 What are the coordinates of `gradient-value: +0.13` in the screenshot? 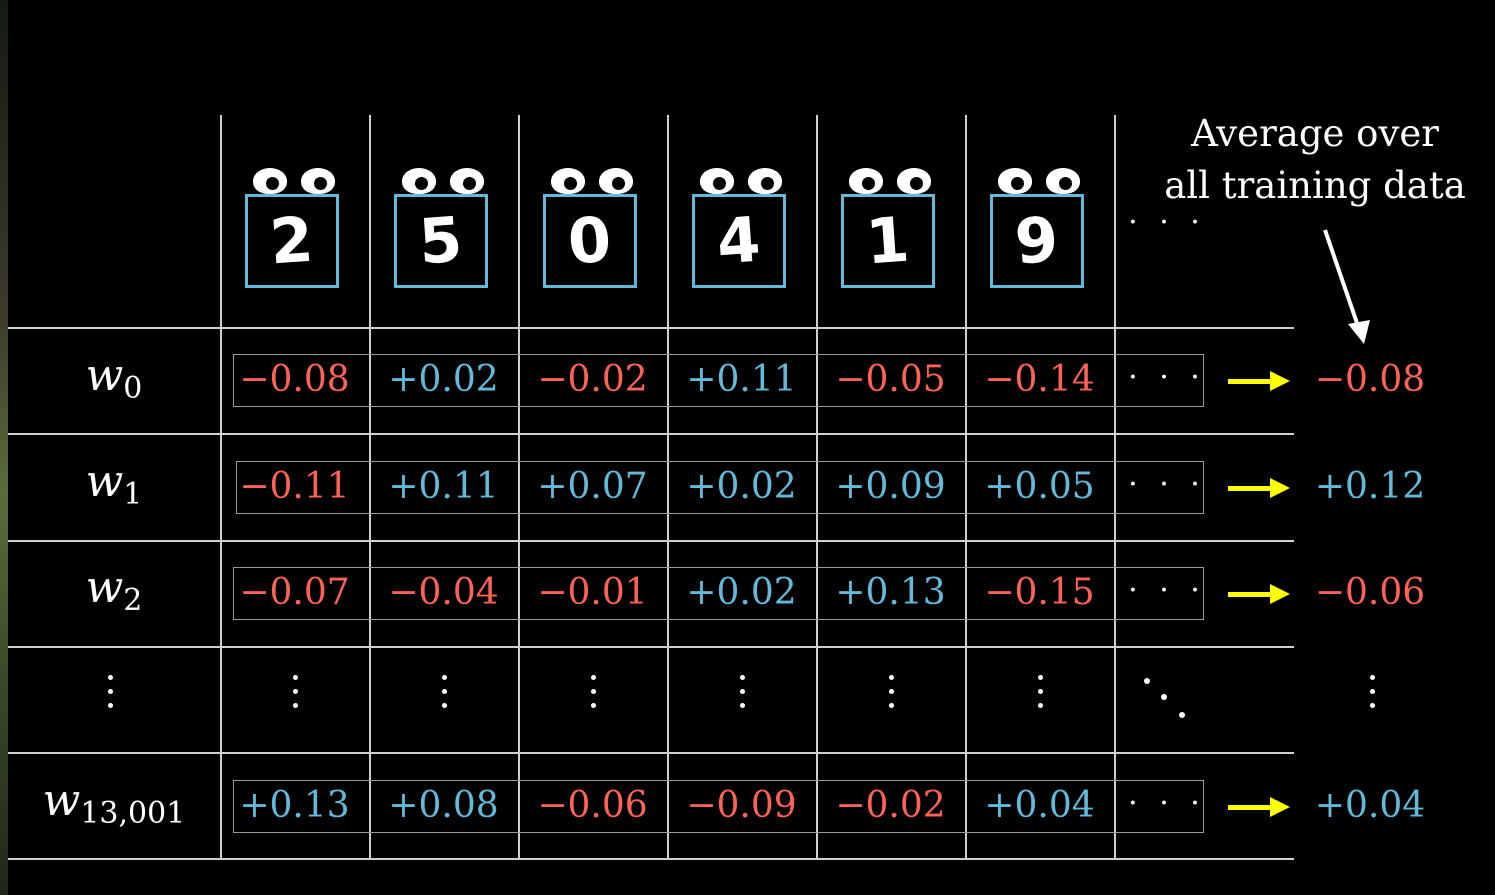 It's located at (890, 592).